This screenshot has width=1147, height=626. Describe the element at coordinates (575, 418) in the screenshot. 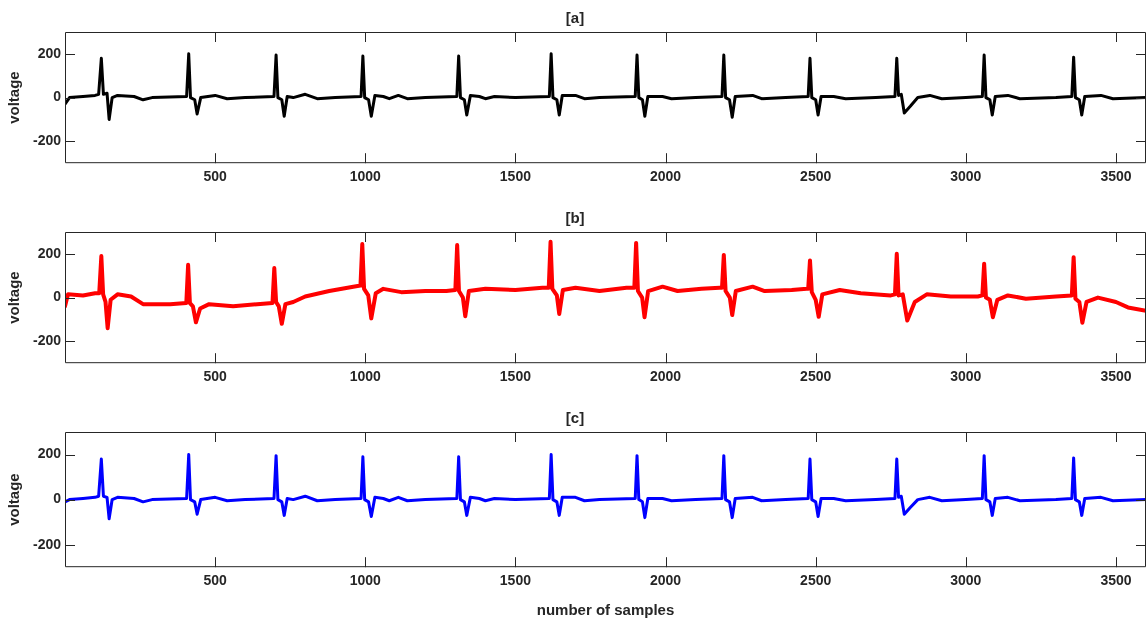

I see `chart-title: [c]` at that location.